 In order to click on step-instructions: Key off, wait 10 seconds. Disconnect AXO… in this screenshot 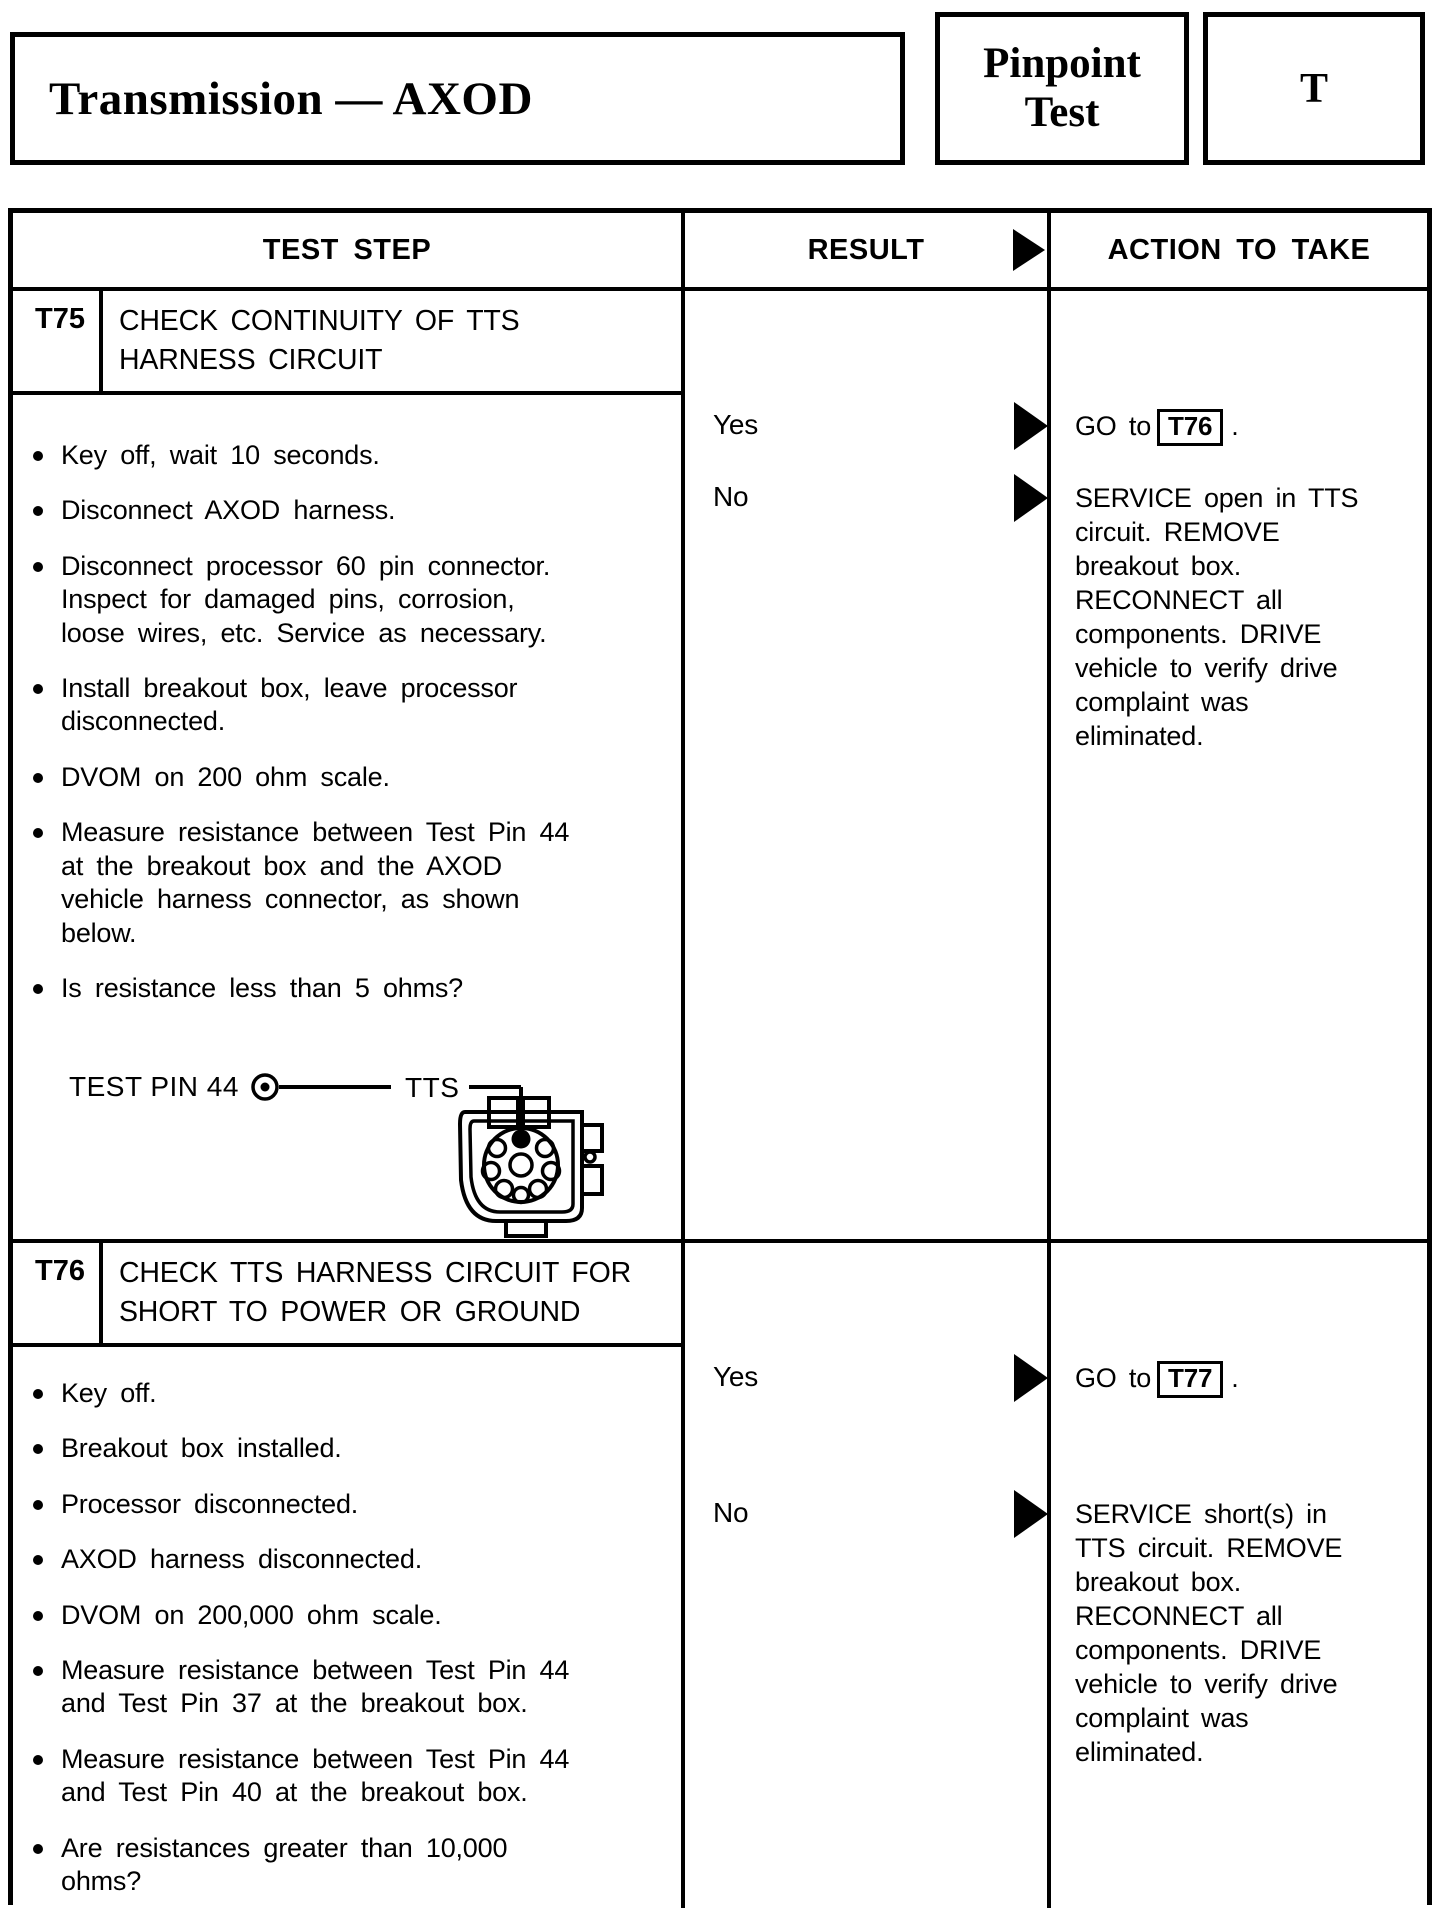, I will do `click(354, 722)`.